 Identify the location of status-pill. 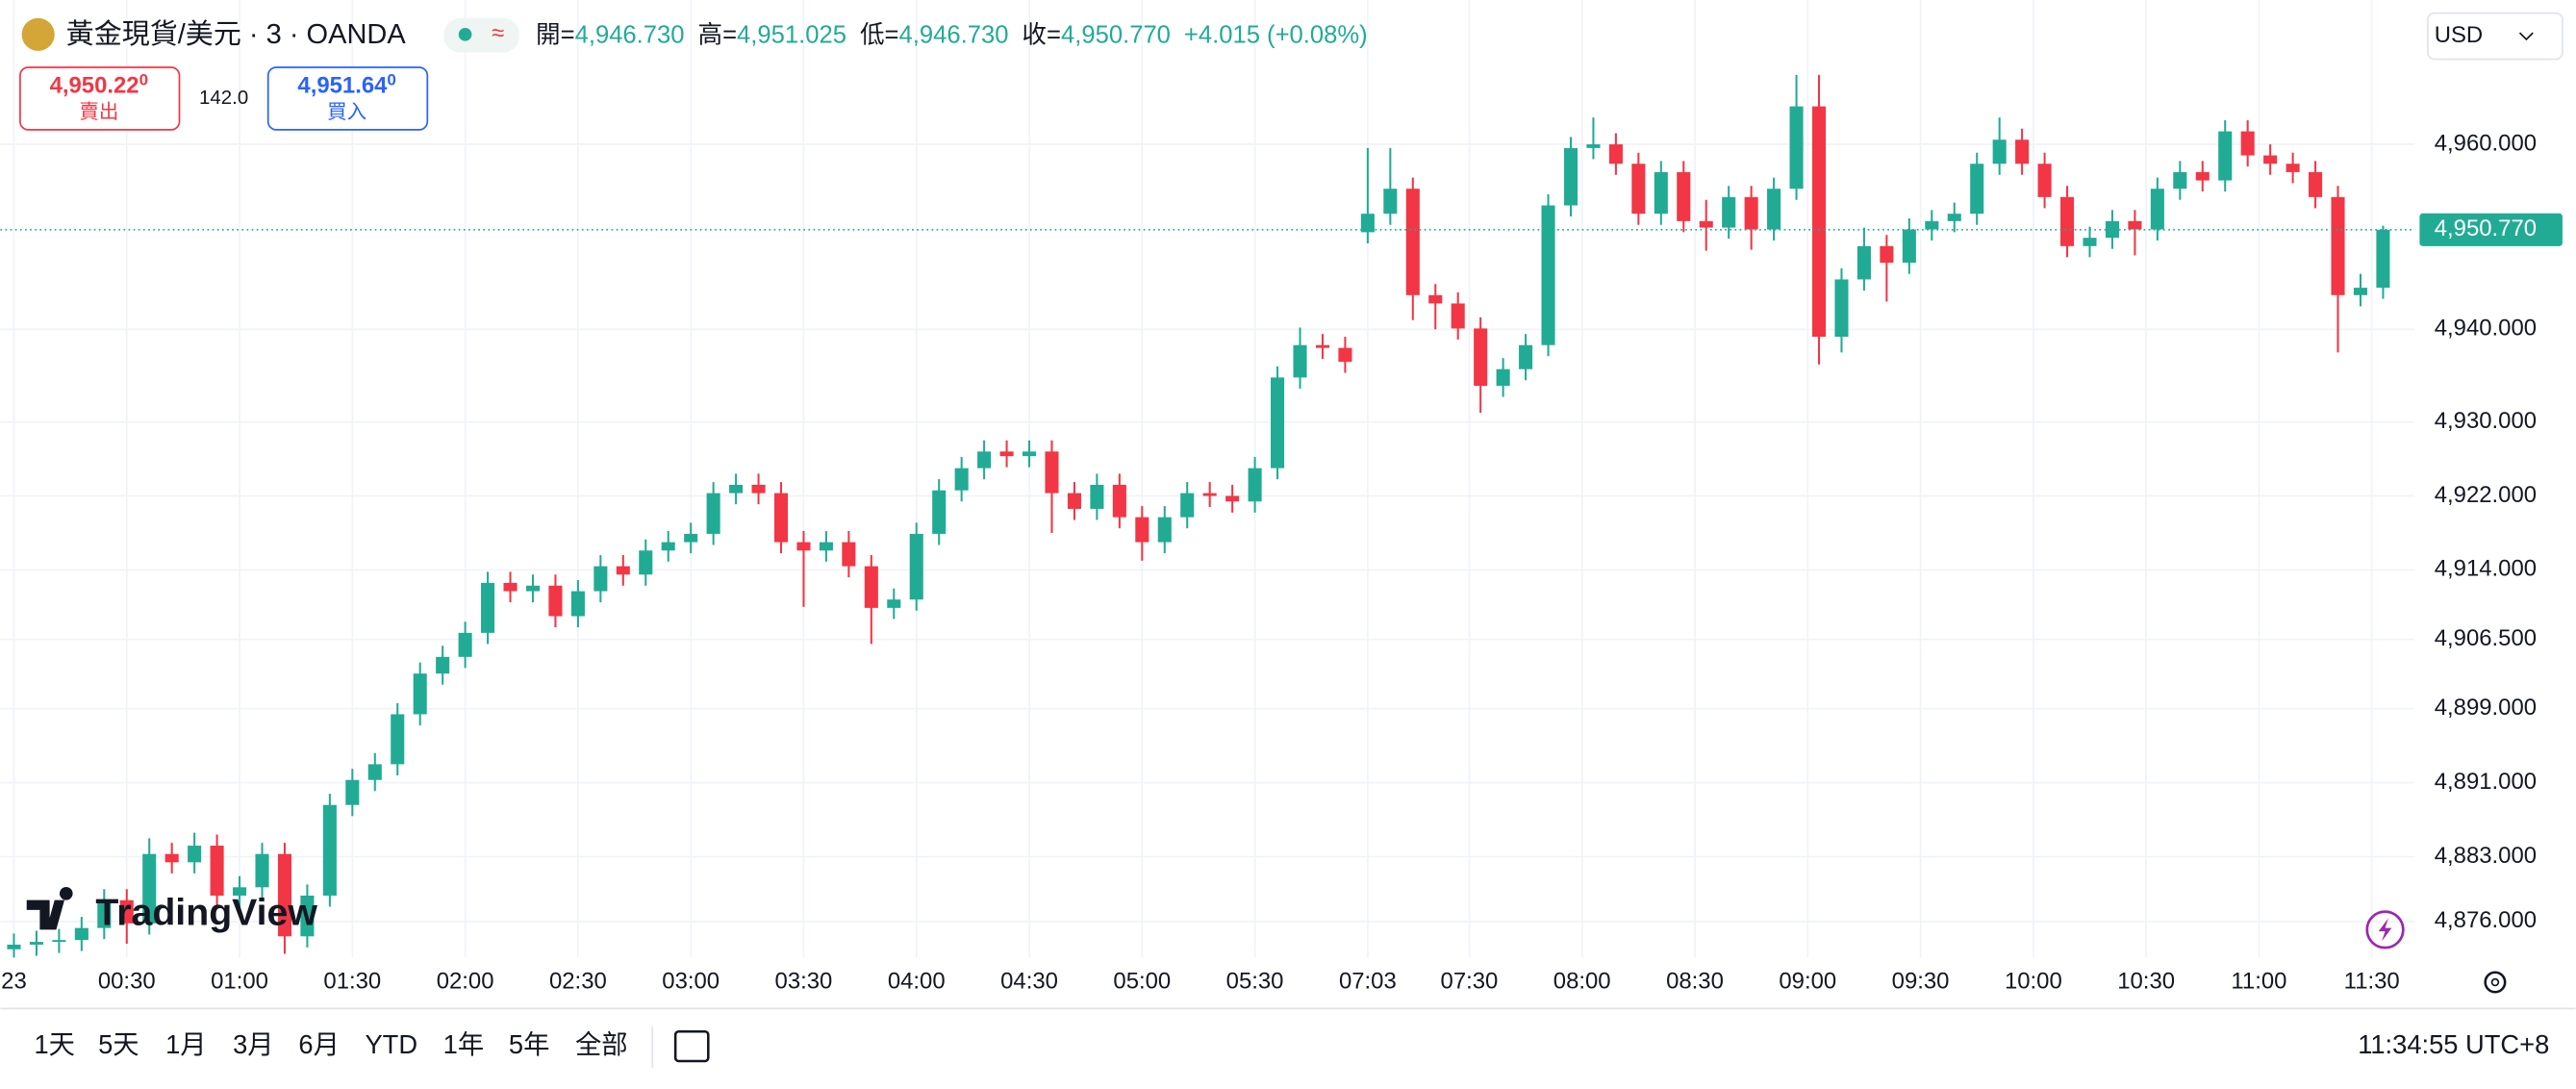
(481, 35).